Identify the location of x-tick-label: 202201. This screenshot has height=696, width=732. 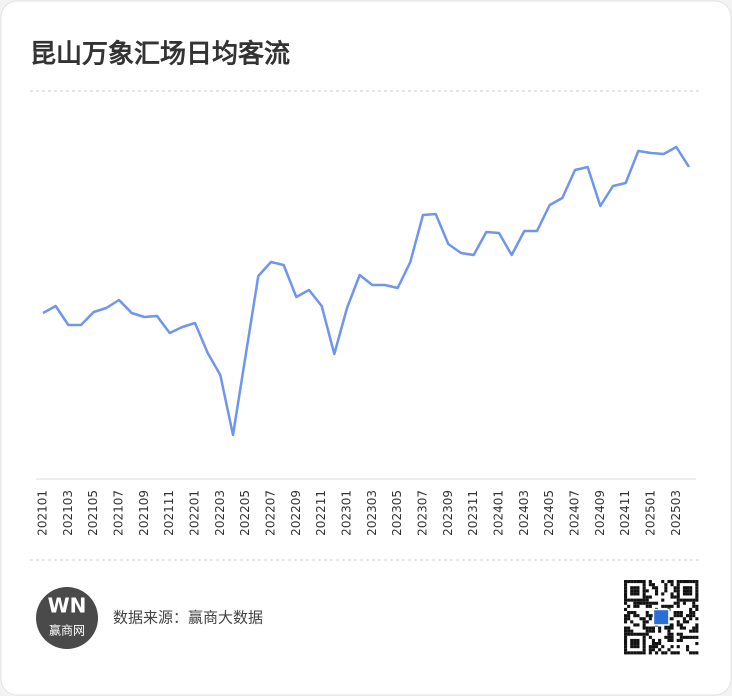
(195, 513).